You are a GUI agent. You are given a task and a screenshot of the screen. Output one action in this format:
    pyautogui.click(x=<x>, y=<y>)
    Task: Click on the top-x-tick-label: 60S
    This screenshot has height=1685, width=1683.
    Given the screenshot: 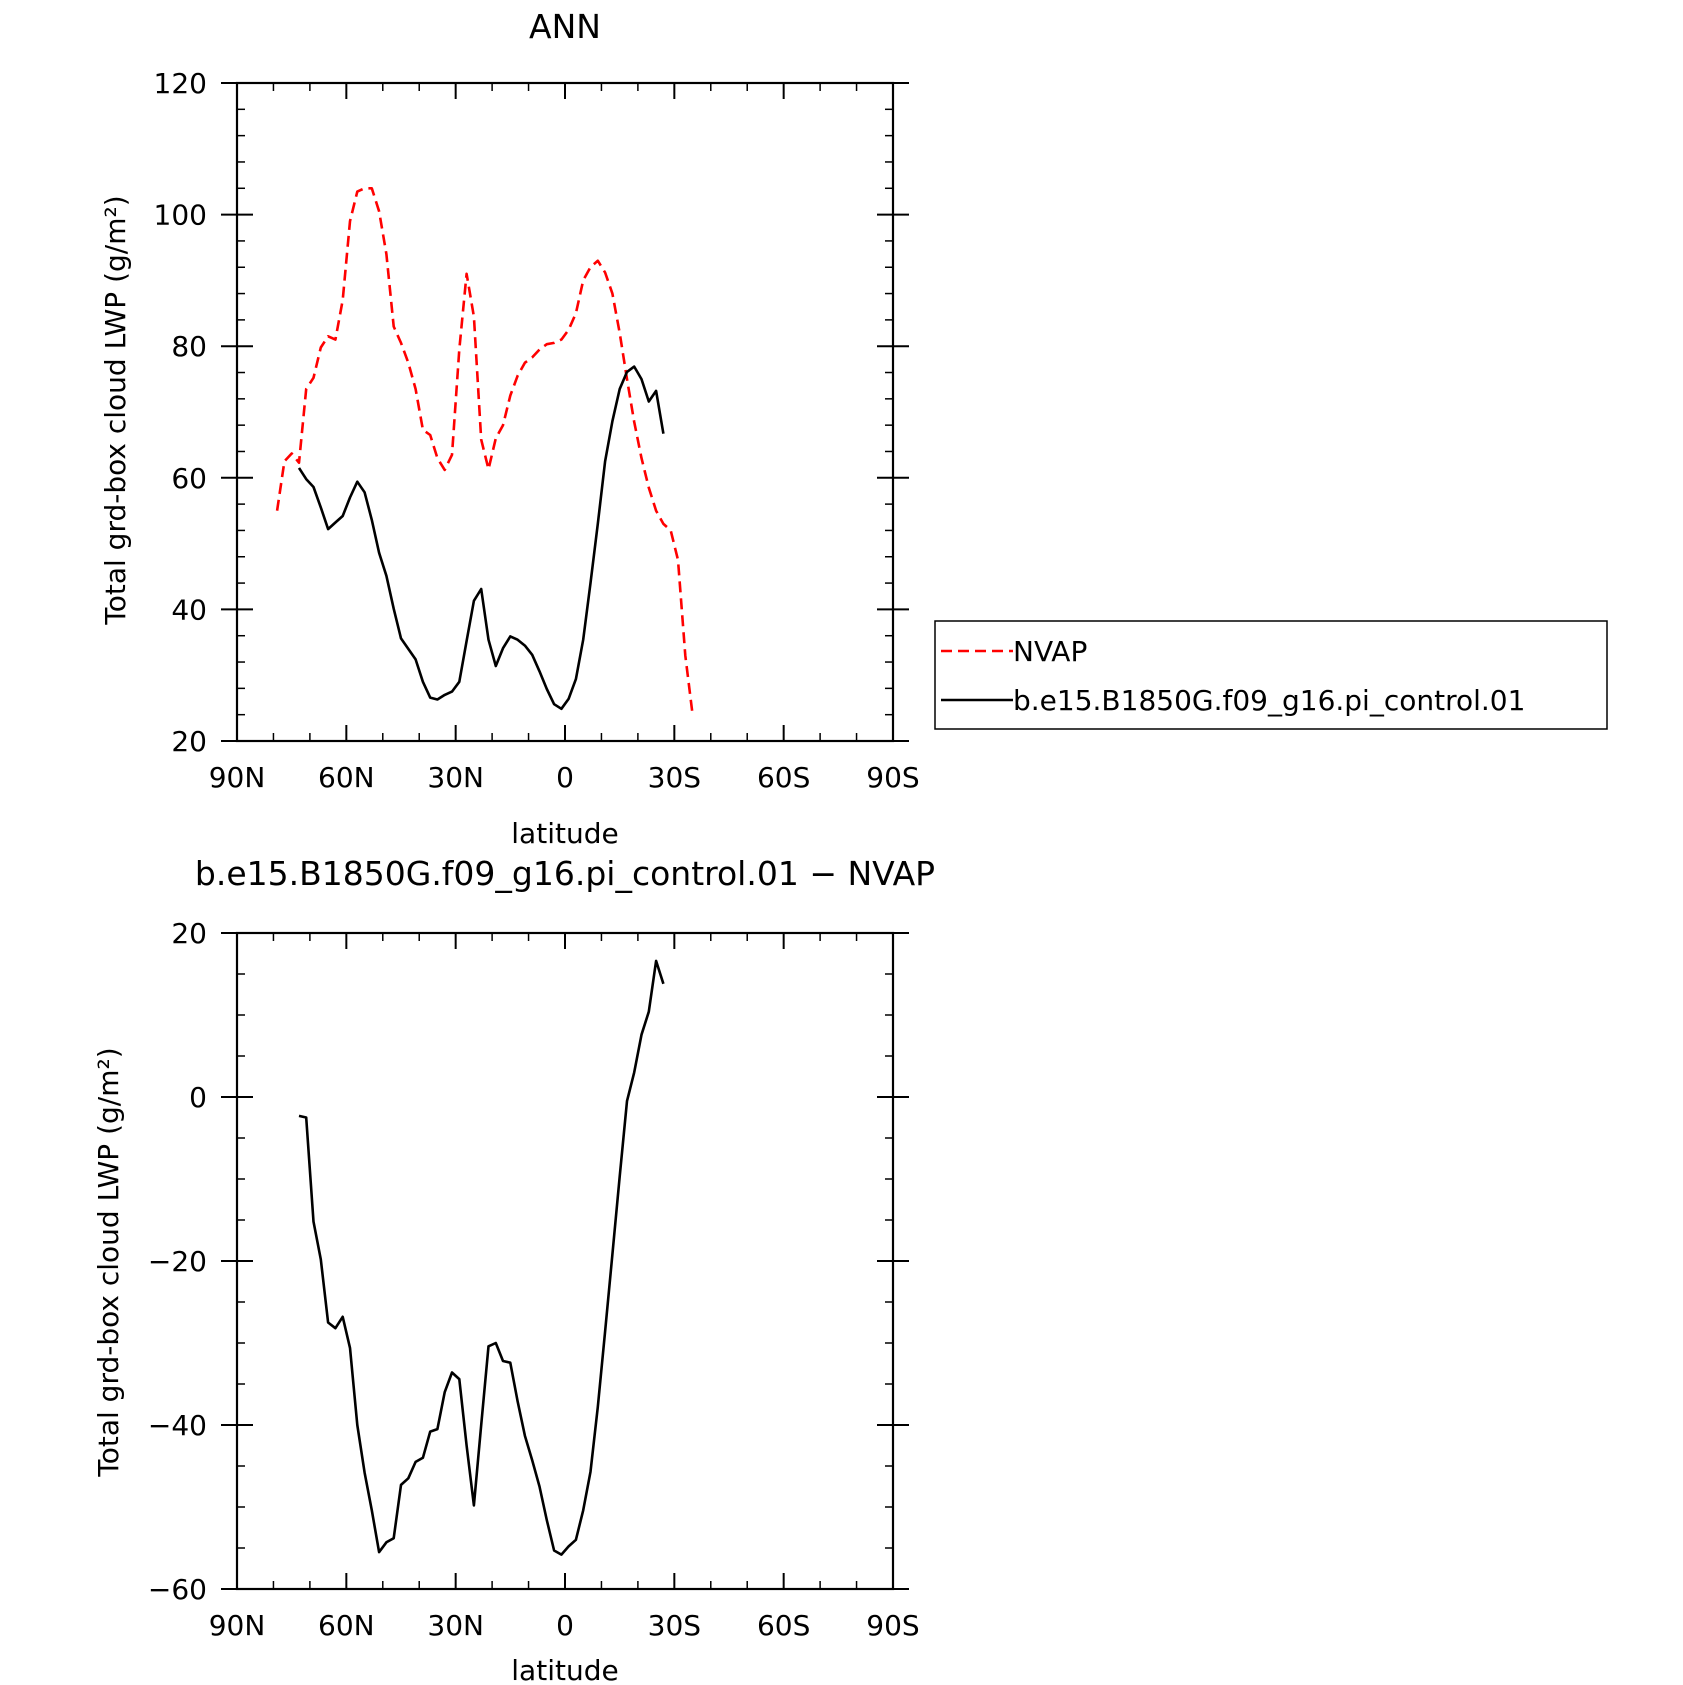 What is the action you would take?
    pyautogui.click(x=783, y=777)
    